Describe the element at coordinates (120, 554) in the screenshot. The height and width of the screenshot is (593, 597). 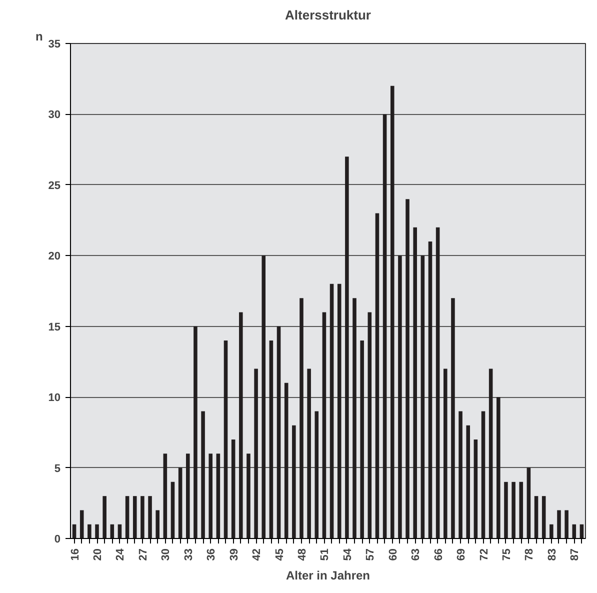
I see `x-tick-label: 24` at that location.